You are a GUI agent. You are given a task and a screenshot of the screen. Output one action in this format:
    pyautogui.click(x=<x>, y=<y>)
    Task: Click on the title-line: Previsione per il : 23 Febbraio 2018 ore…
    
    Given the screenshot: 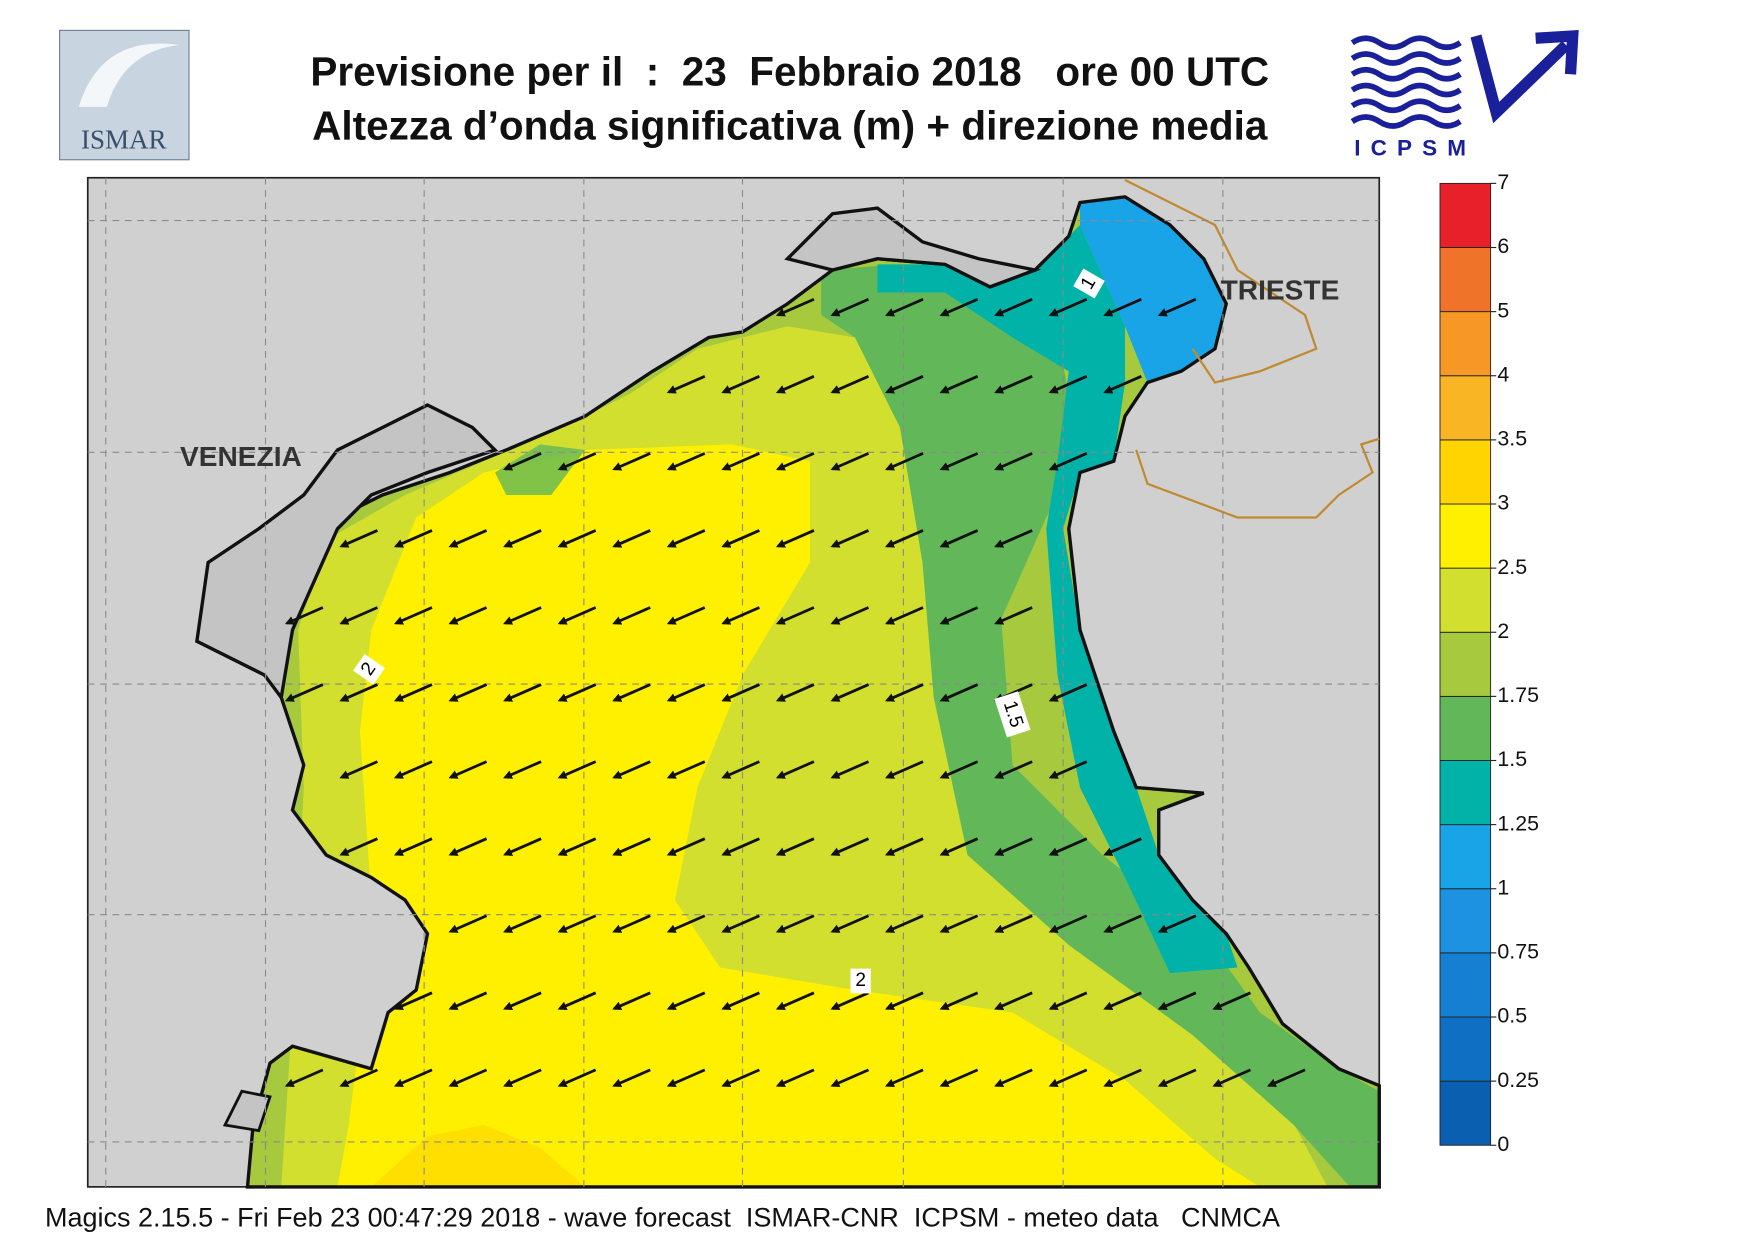 What is the action you would take?
    pyautogui.click(x=789, y=72)
    